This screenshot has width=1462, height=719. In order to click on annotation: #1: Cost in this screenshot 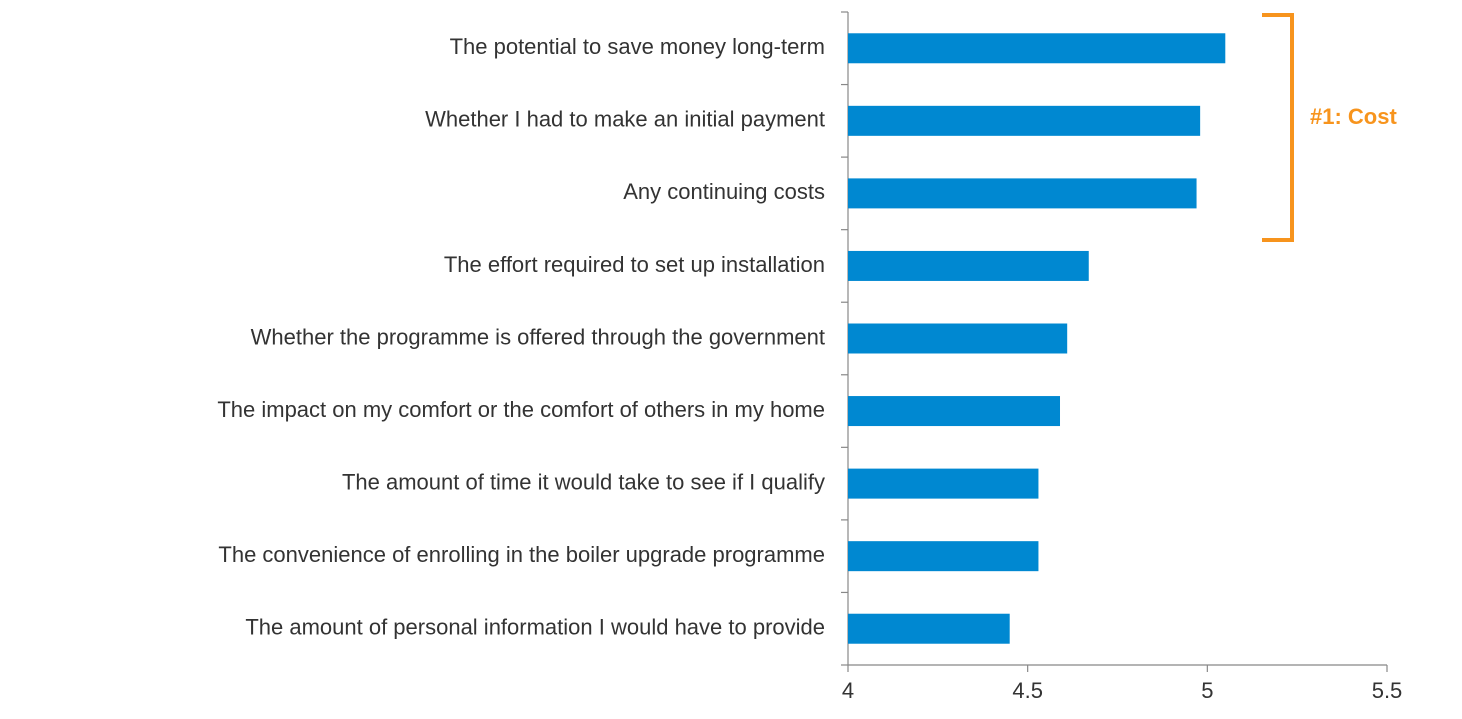, I will do `click(1353, 116)`.